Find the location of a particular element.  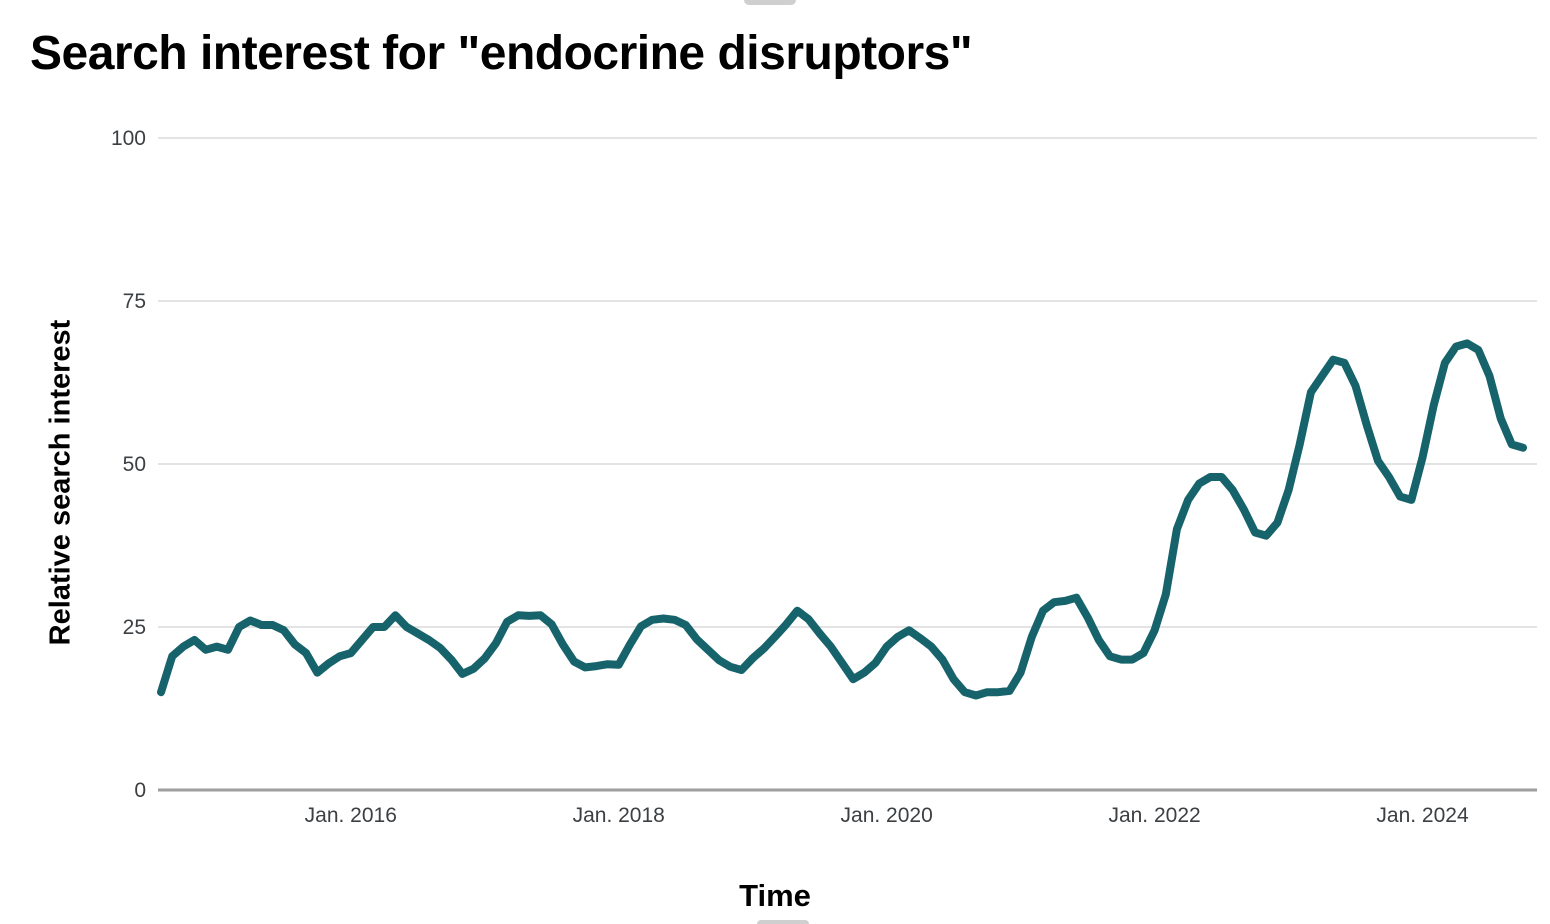

x-axis-title: Time is located at coordinates (775, 895).